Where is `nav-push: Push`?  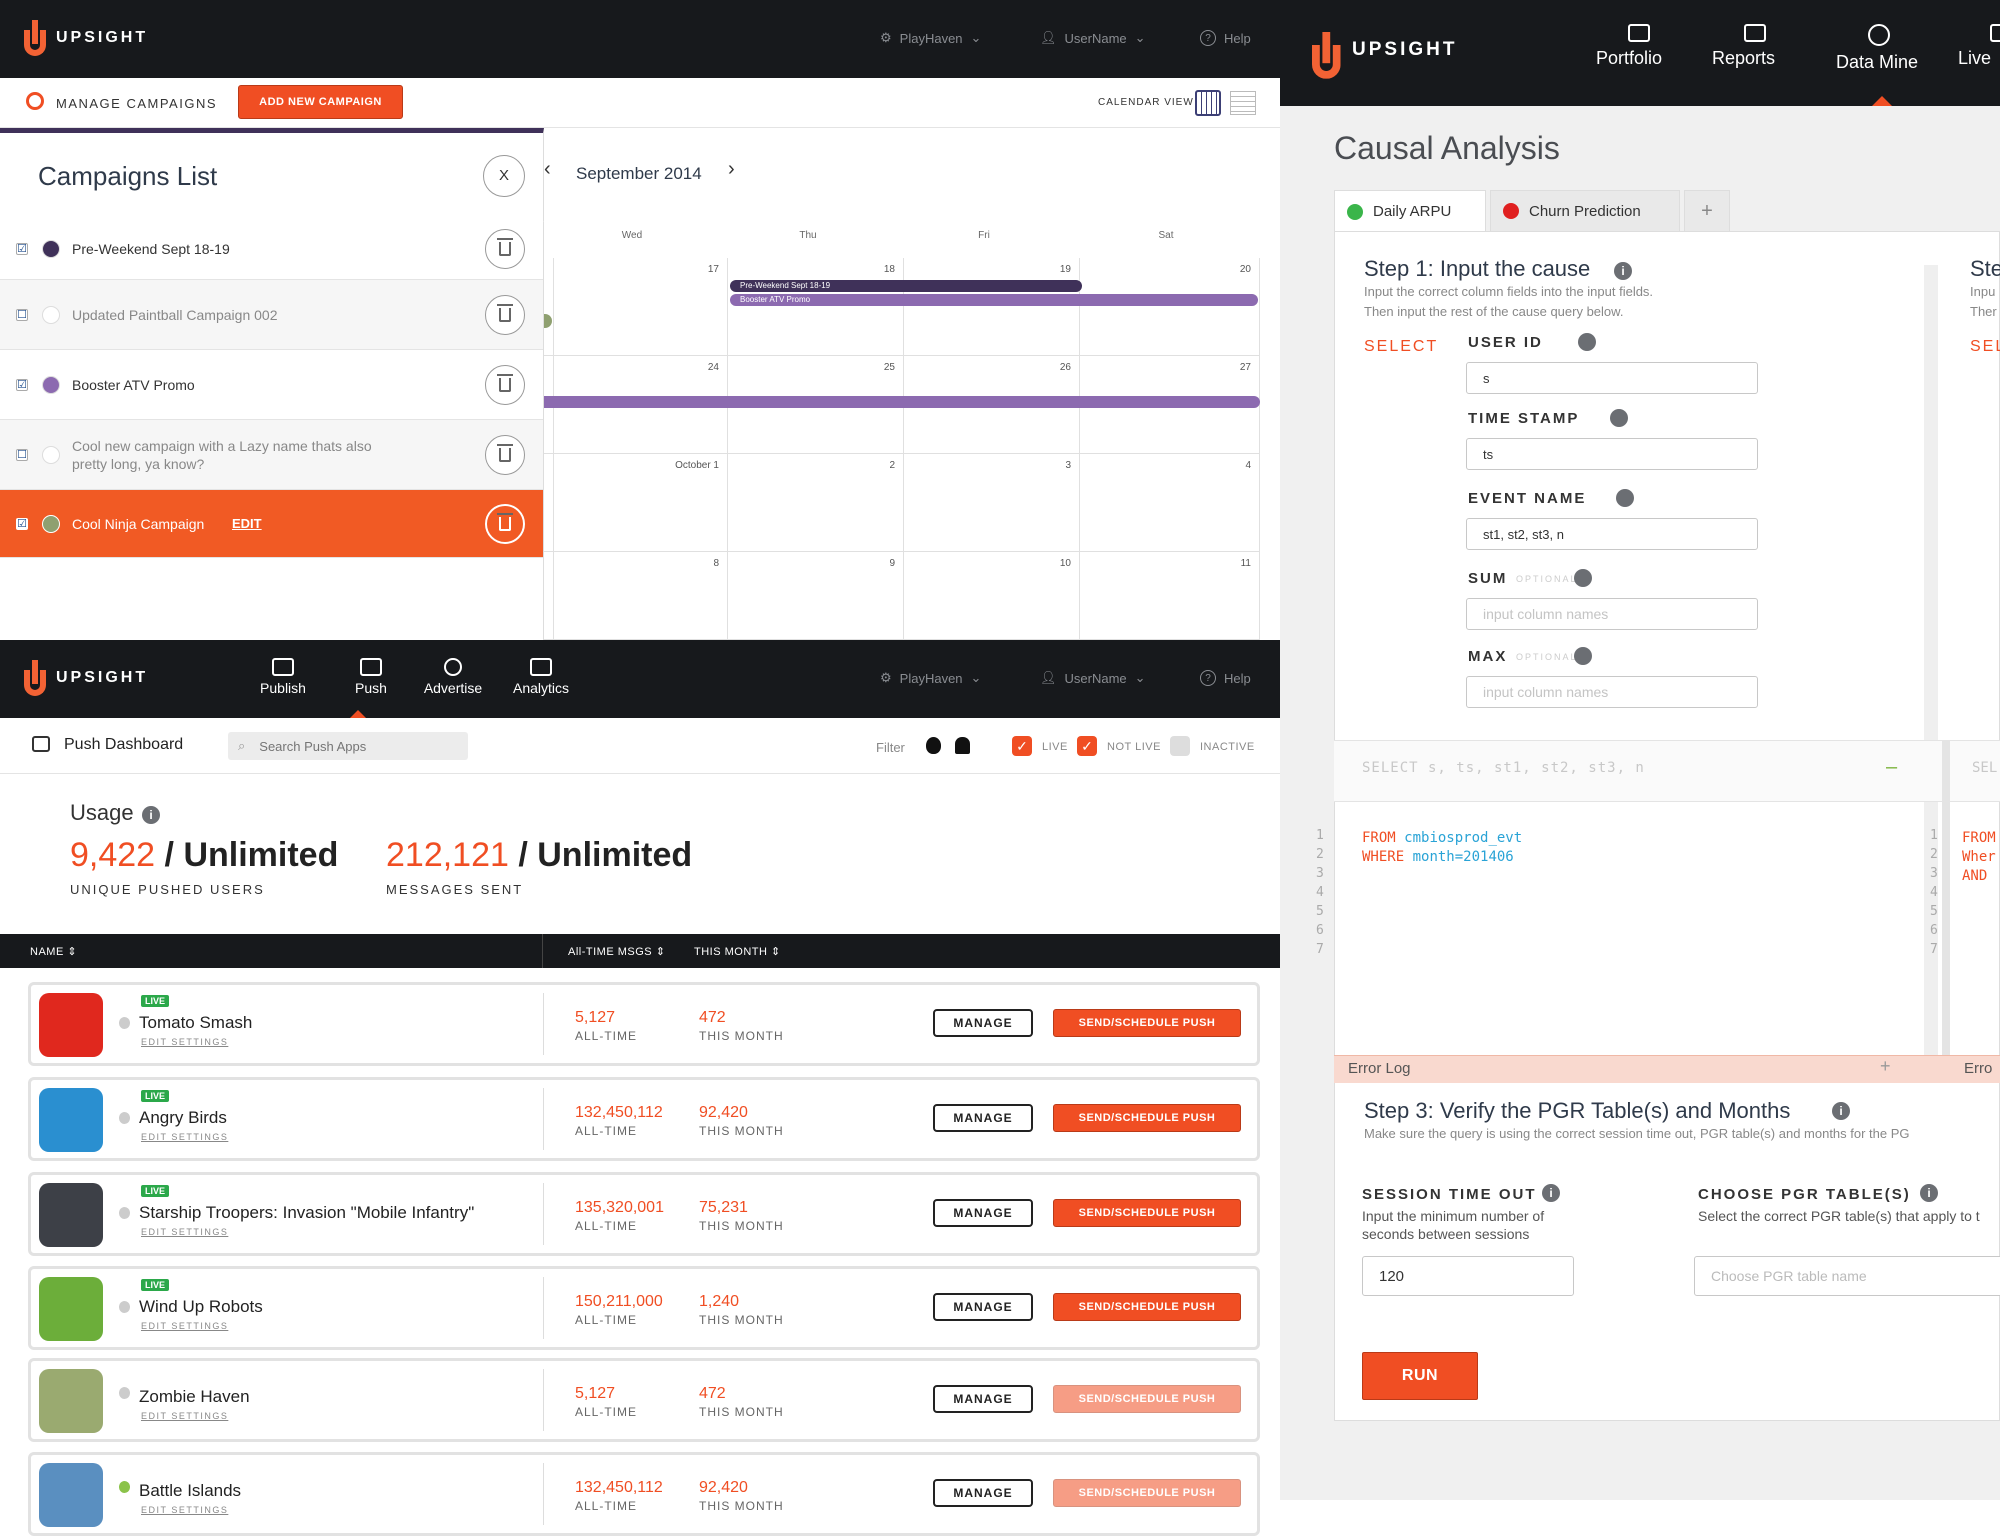
nav-push: Push is located at coordinates (371, 677).